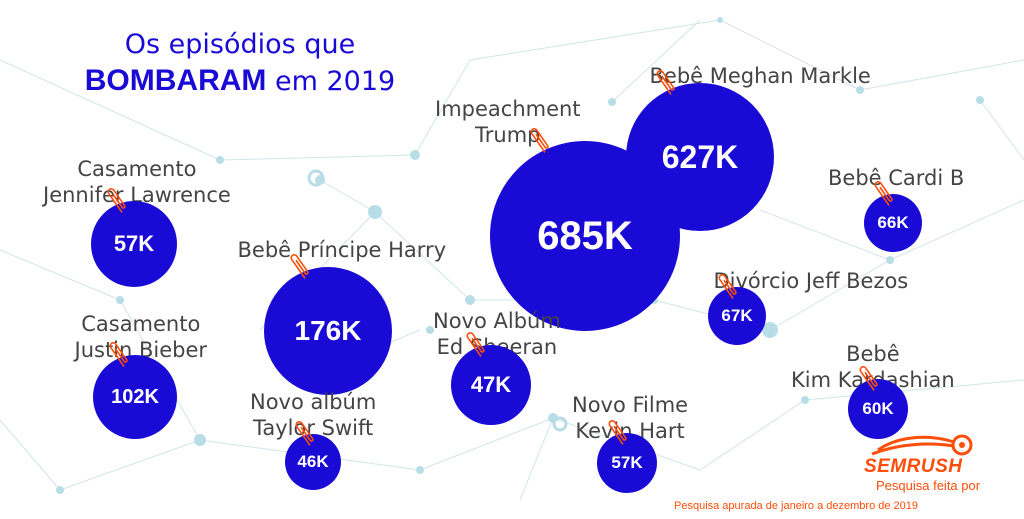  I want to click on value-bubble: 66K, so click(893, 223).